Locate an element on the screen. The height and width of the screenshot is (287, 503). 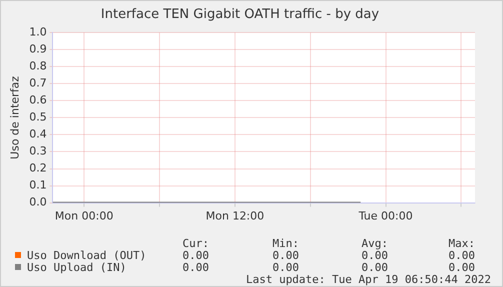
y-tick-label: 0.7 is located at coordinates (38, 83).